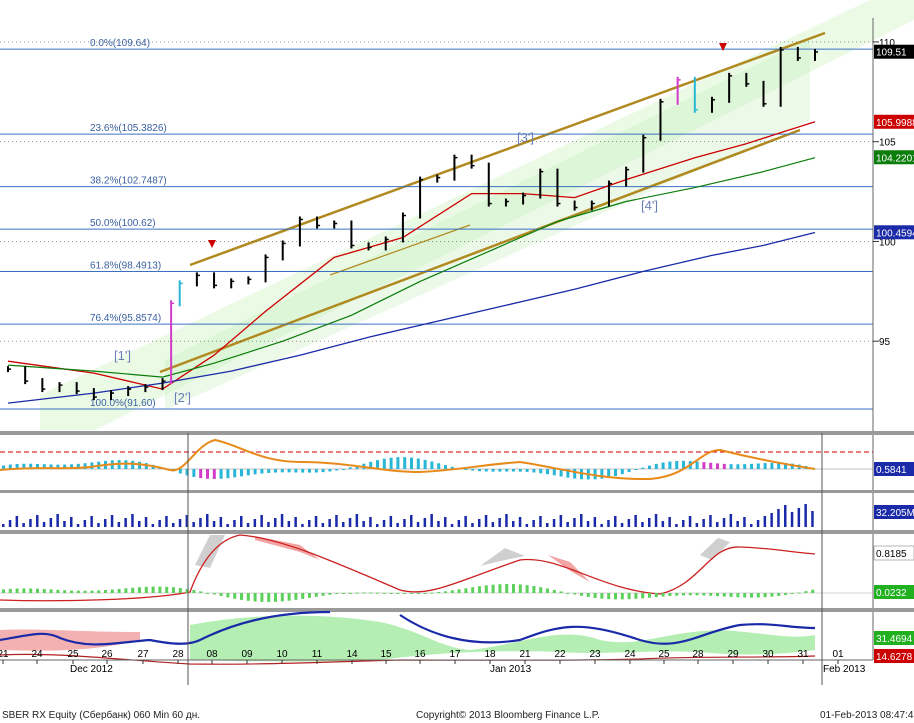  I want to click on x-tick-label-12: 16, so click(420, 654).